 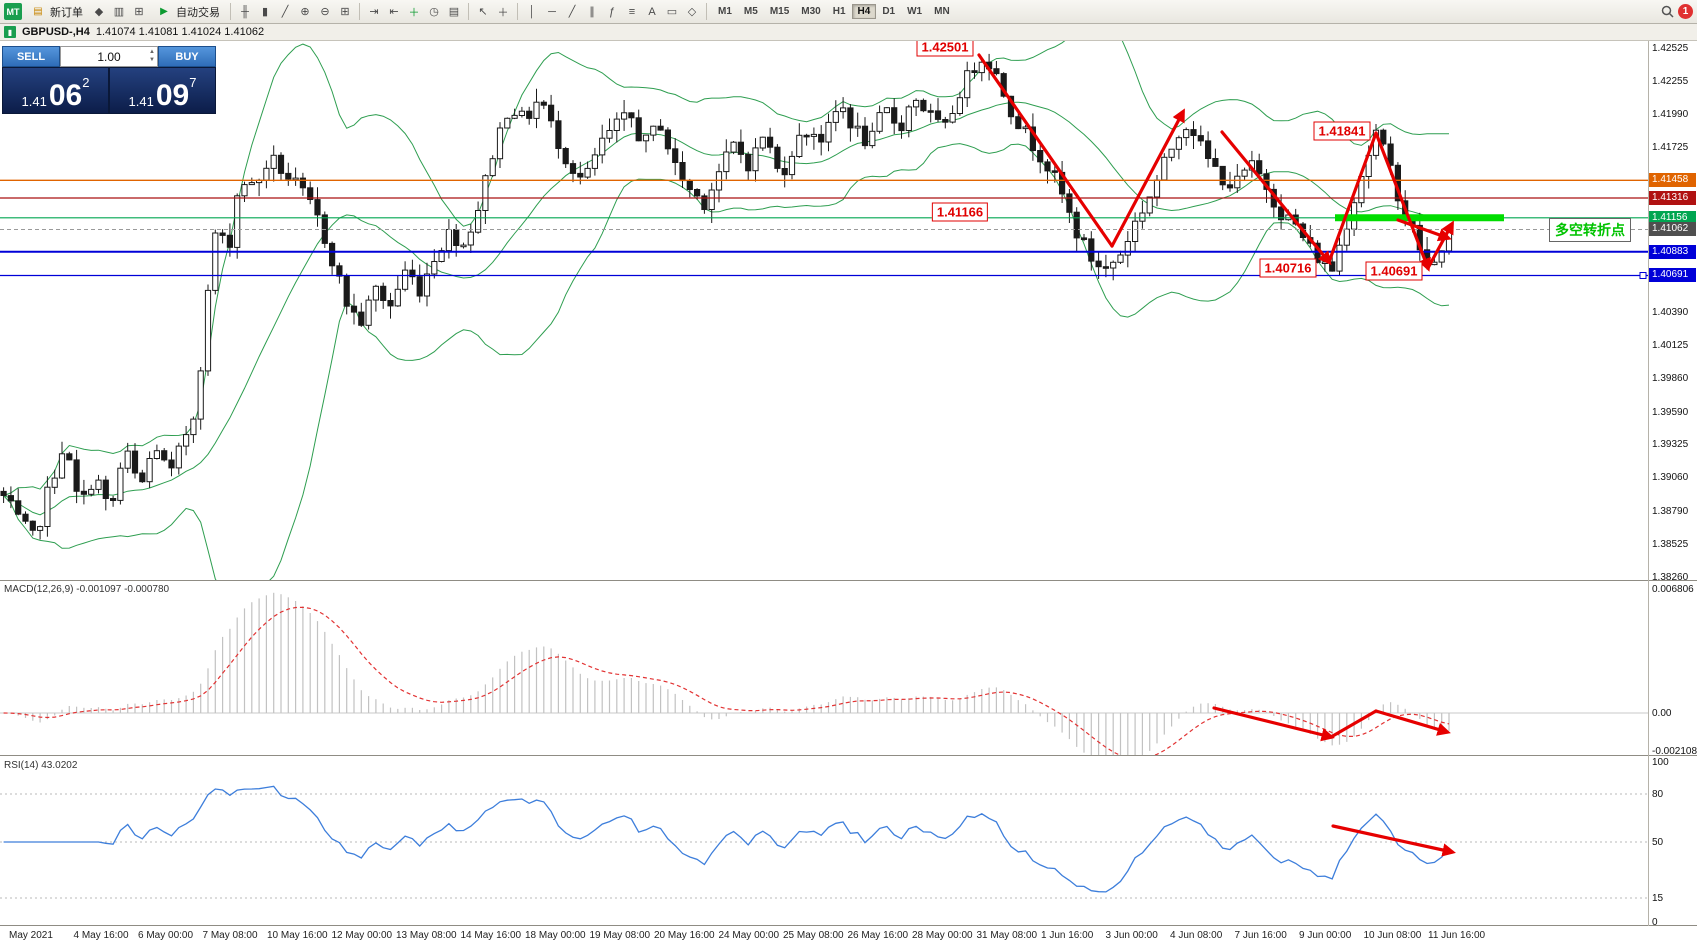 I want to click on time-axis-label: 19 May 08:00, so click(x=620, y=935).